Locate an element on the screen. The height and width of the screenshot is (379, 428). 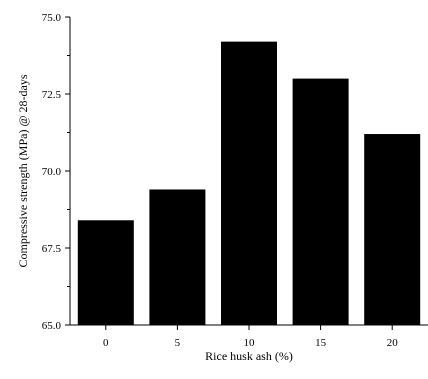
x-tick-label: 20 is located at coordinates (393, 343).